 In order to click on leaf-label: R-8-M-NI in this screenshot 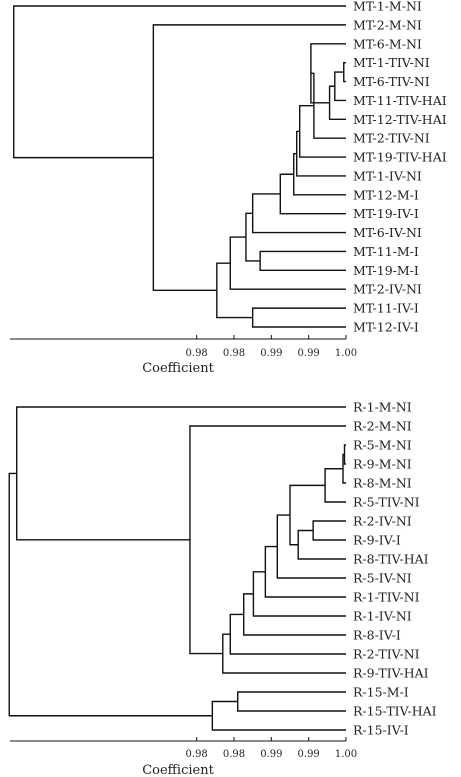, I will do `click(382, 483)`.